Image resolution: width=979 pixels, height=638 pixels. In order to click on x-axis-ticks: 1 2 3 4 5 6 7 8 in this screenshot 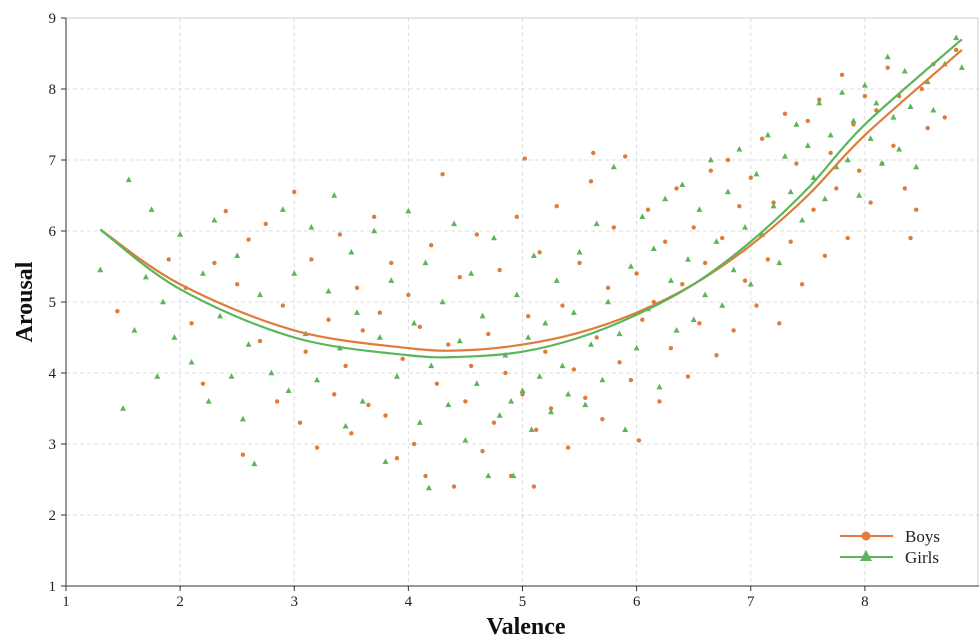, I will do `click(465, 598)`.